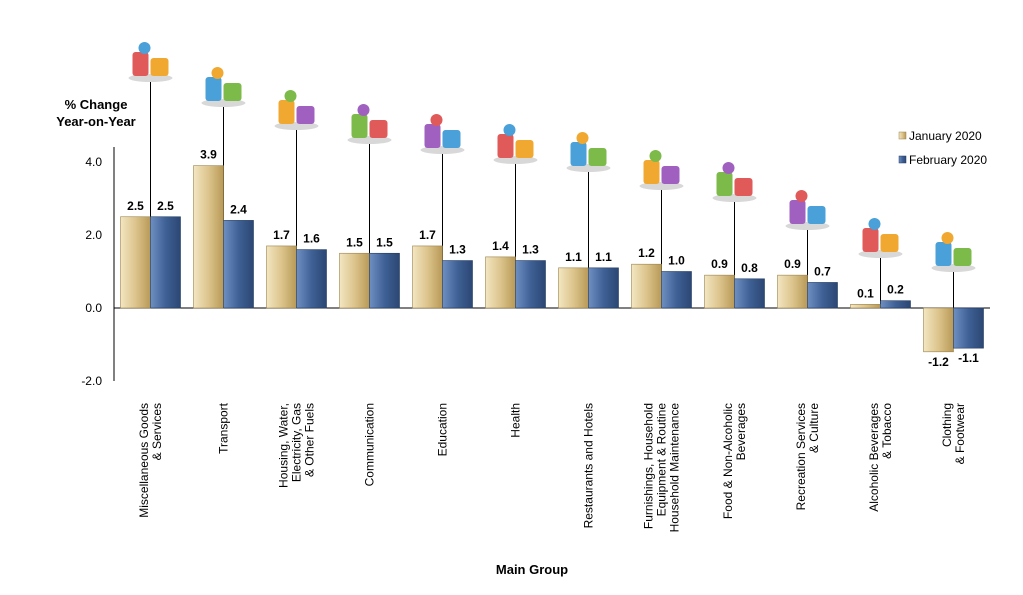 The image size is (1023, 595). Describe the element at coordinates (93, 308) in the screenshot. I see `y-tick-label: 0.0` at that location.